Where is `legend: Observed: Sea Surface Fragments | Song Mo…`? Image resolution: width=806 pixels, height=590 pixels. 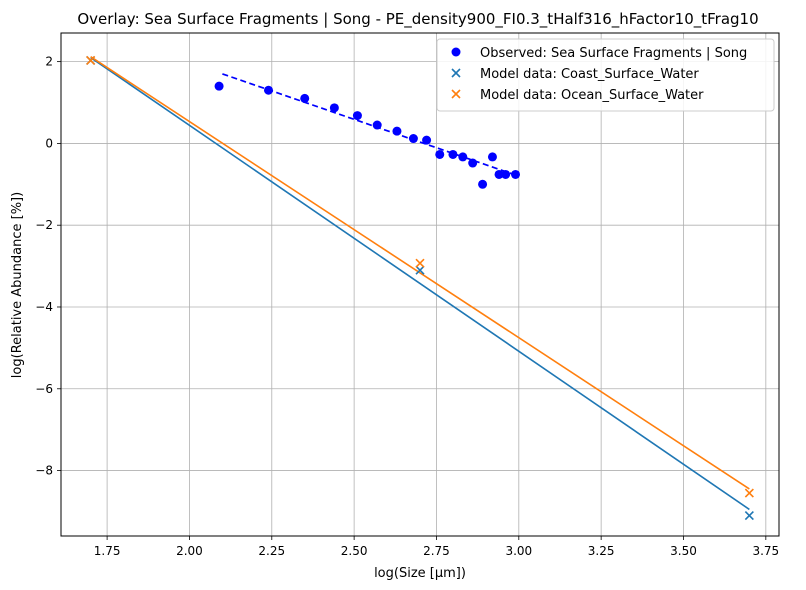
legend: Observed: Sea Surface Fragments | Song Mo… is located at coordinates (605, 75).